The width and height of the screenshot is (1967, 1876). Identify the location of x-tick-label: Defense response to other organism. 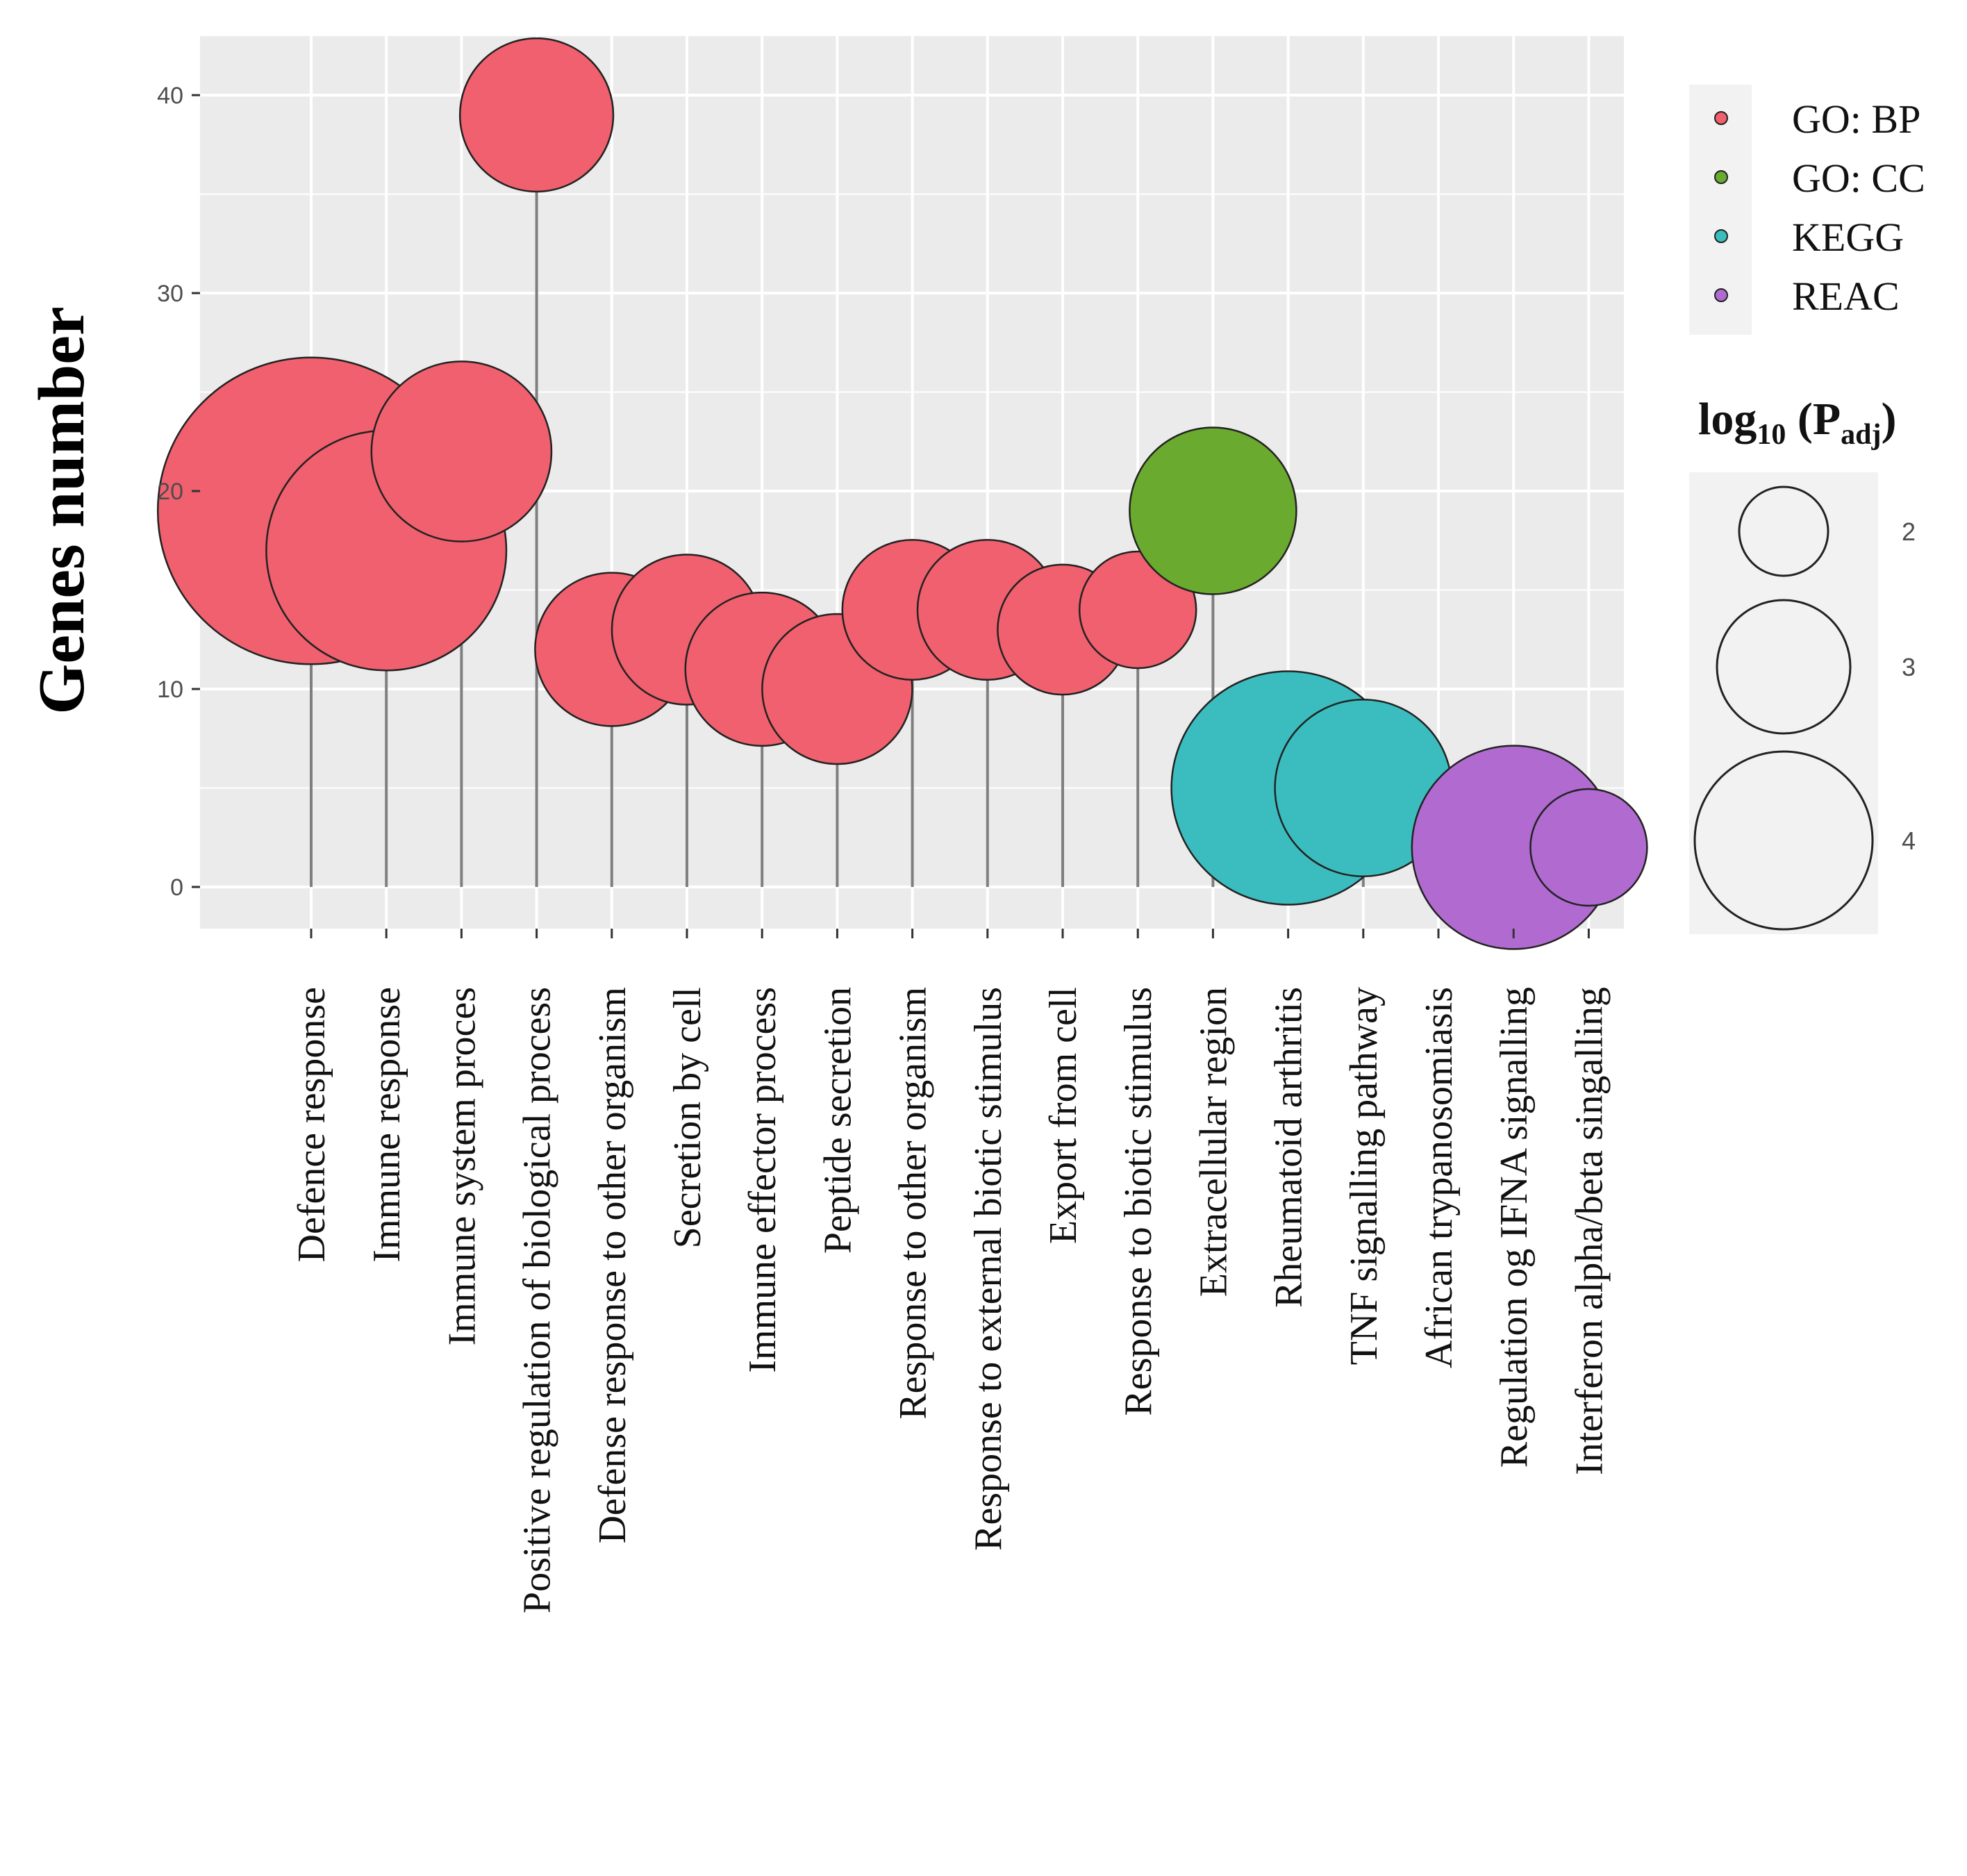
(613, 1265).